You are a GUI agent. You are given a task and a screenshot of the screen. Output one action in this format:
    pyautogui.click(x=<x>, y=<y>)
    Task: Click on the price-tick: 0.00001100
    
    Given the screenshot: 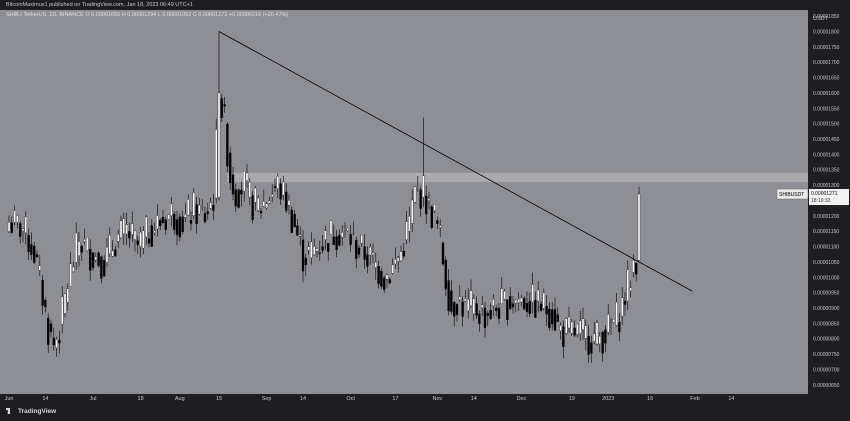 What is the action you would take?
    pyautogui.click(x=826, y=248)
    